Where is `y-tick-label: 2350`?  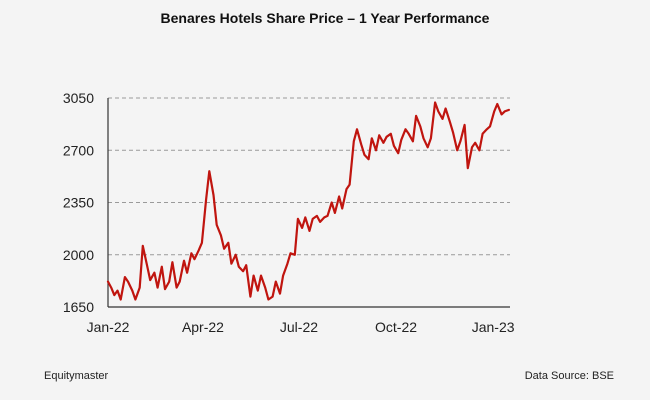
y-tick-label: 2350 is located at coordinates (78, 203).